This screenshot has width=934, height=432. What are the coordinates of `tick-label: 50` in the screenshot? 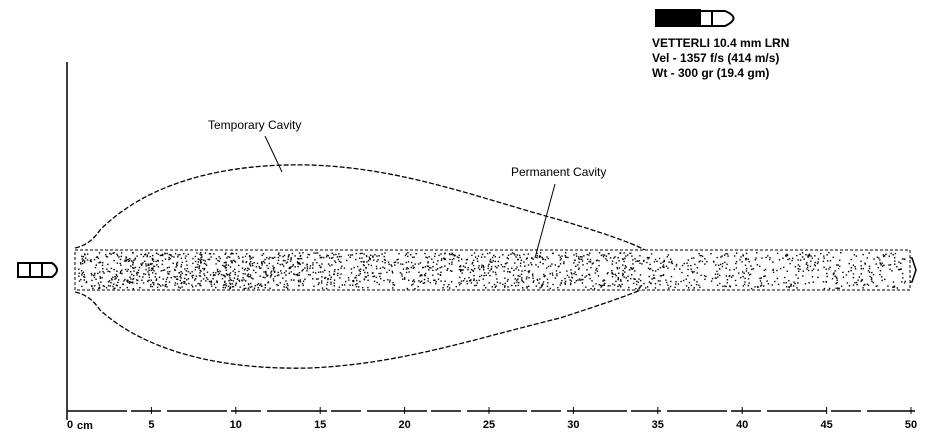 It's located at (911, 425).